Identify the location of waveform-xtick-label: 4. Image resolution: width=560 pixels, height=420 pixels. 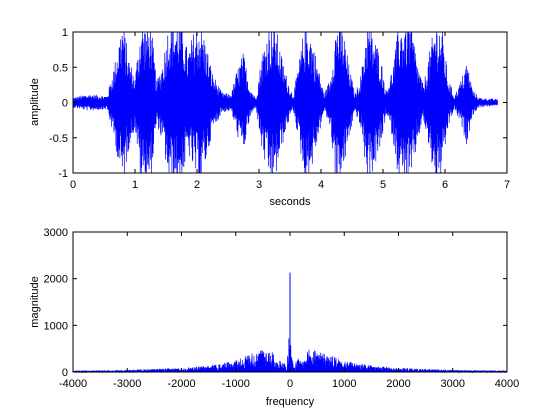
(321, 185).